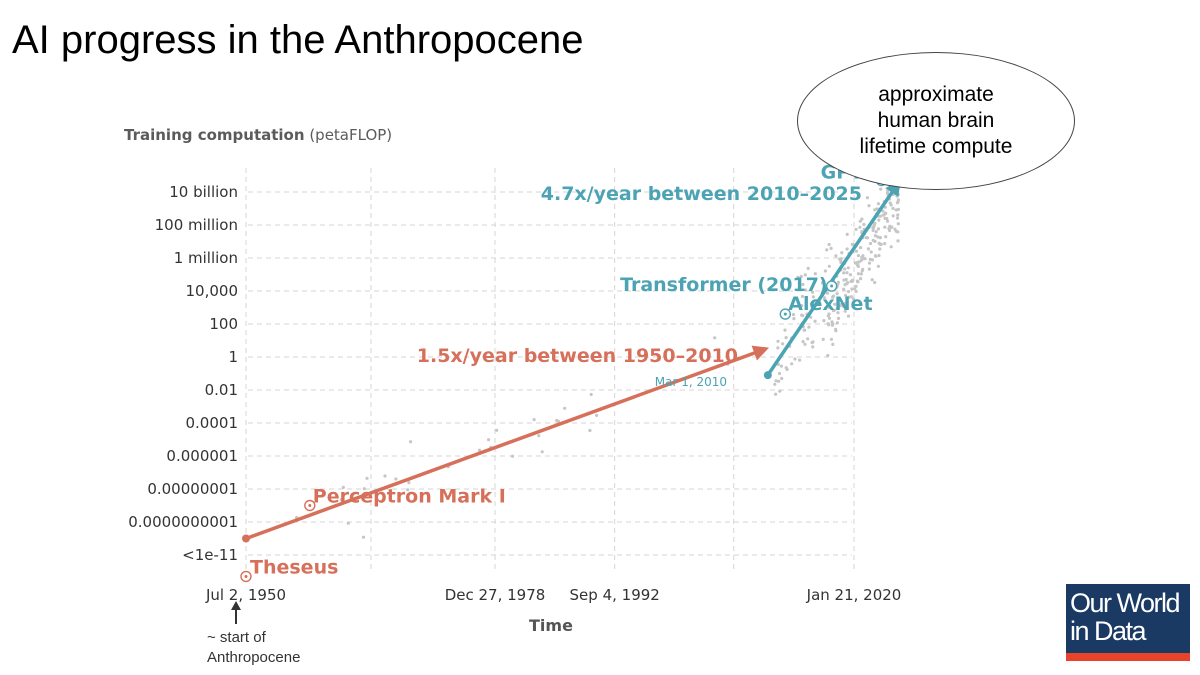  I want to click on y-tick-label: 0.00000001, so click(192, 489).